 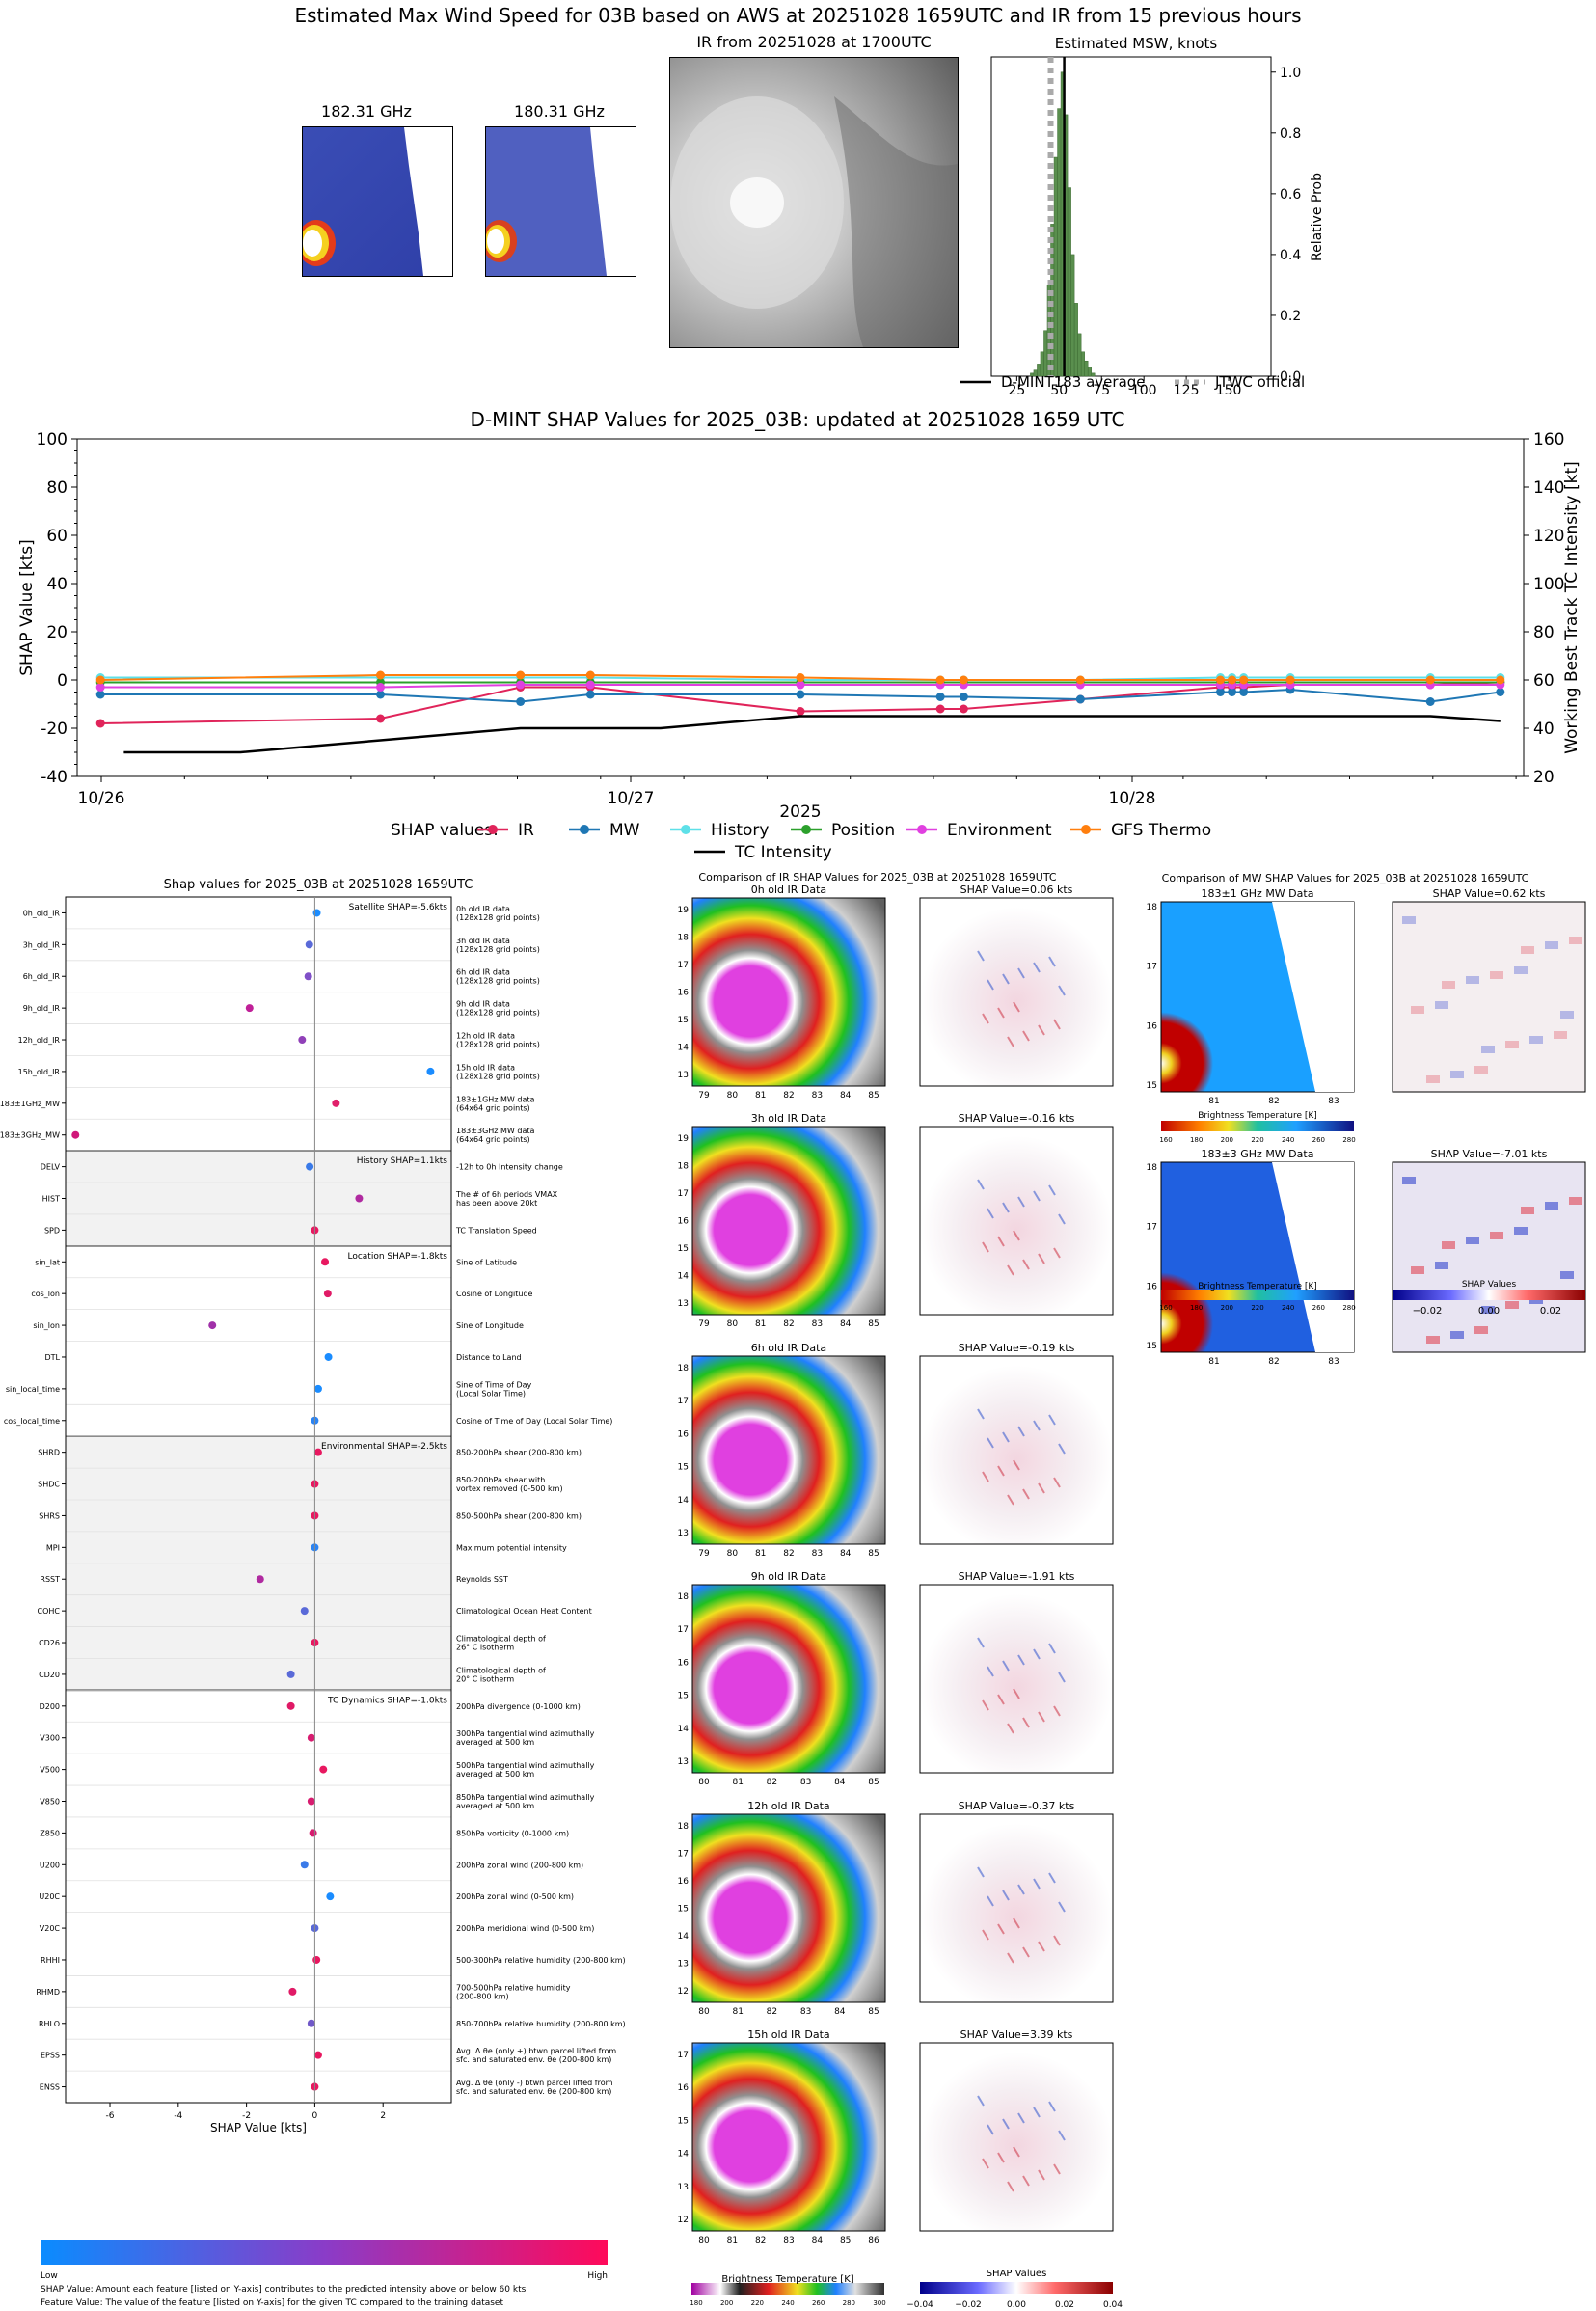 What do you see at coordinates (740, 831) in the screenshot?
I see `ts-legend-label: History` at bounding box center [740, 831].